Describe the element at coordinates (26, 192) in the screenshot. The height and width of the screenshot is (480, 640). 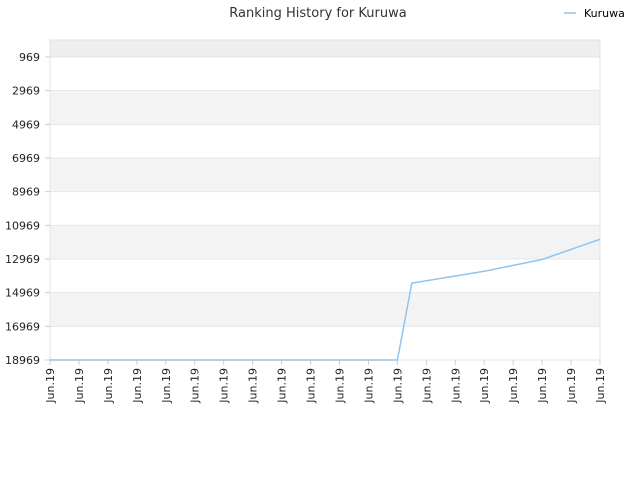
I see `y-tick-label: 8969` at that location.